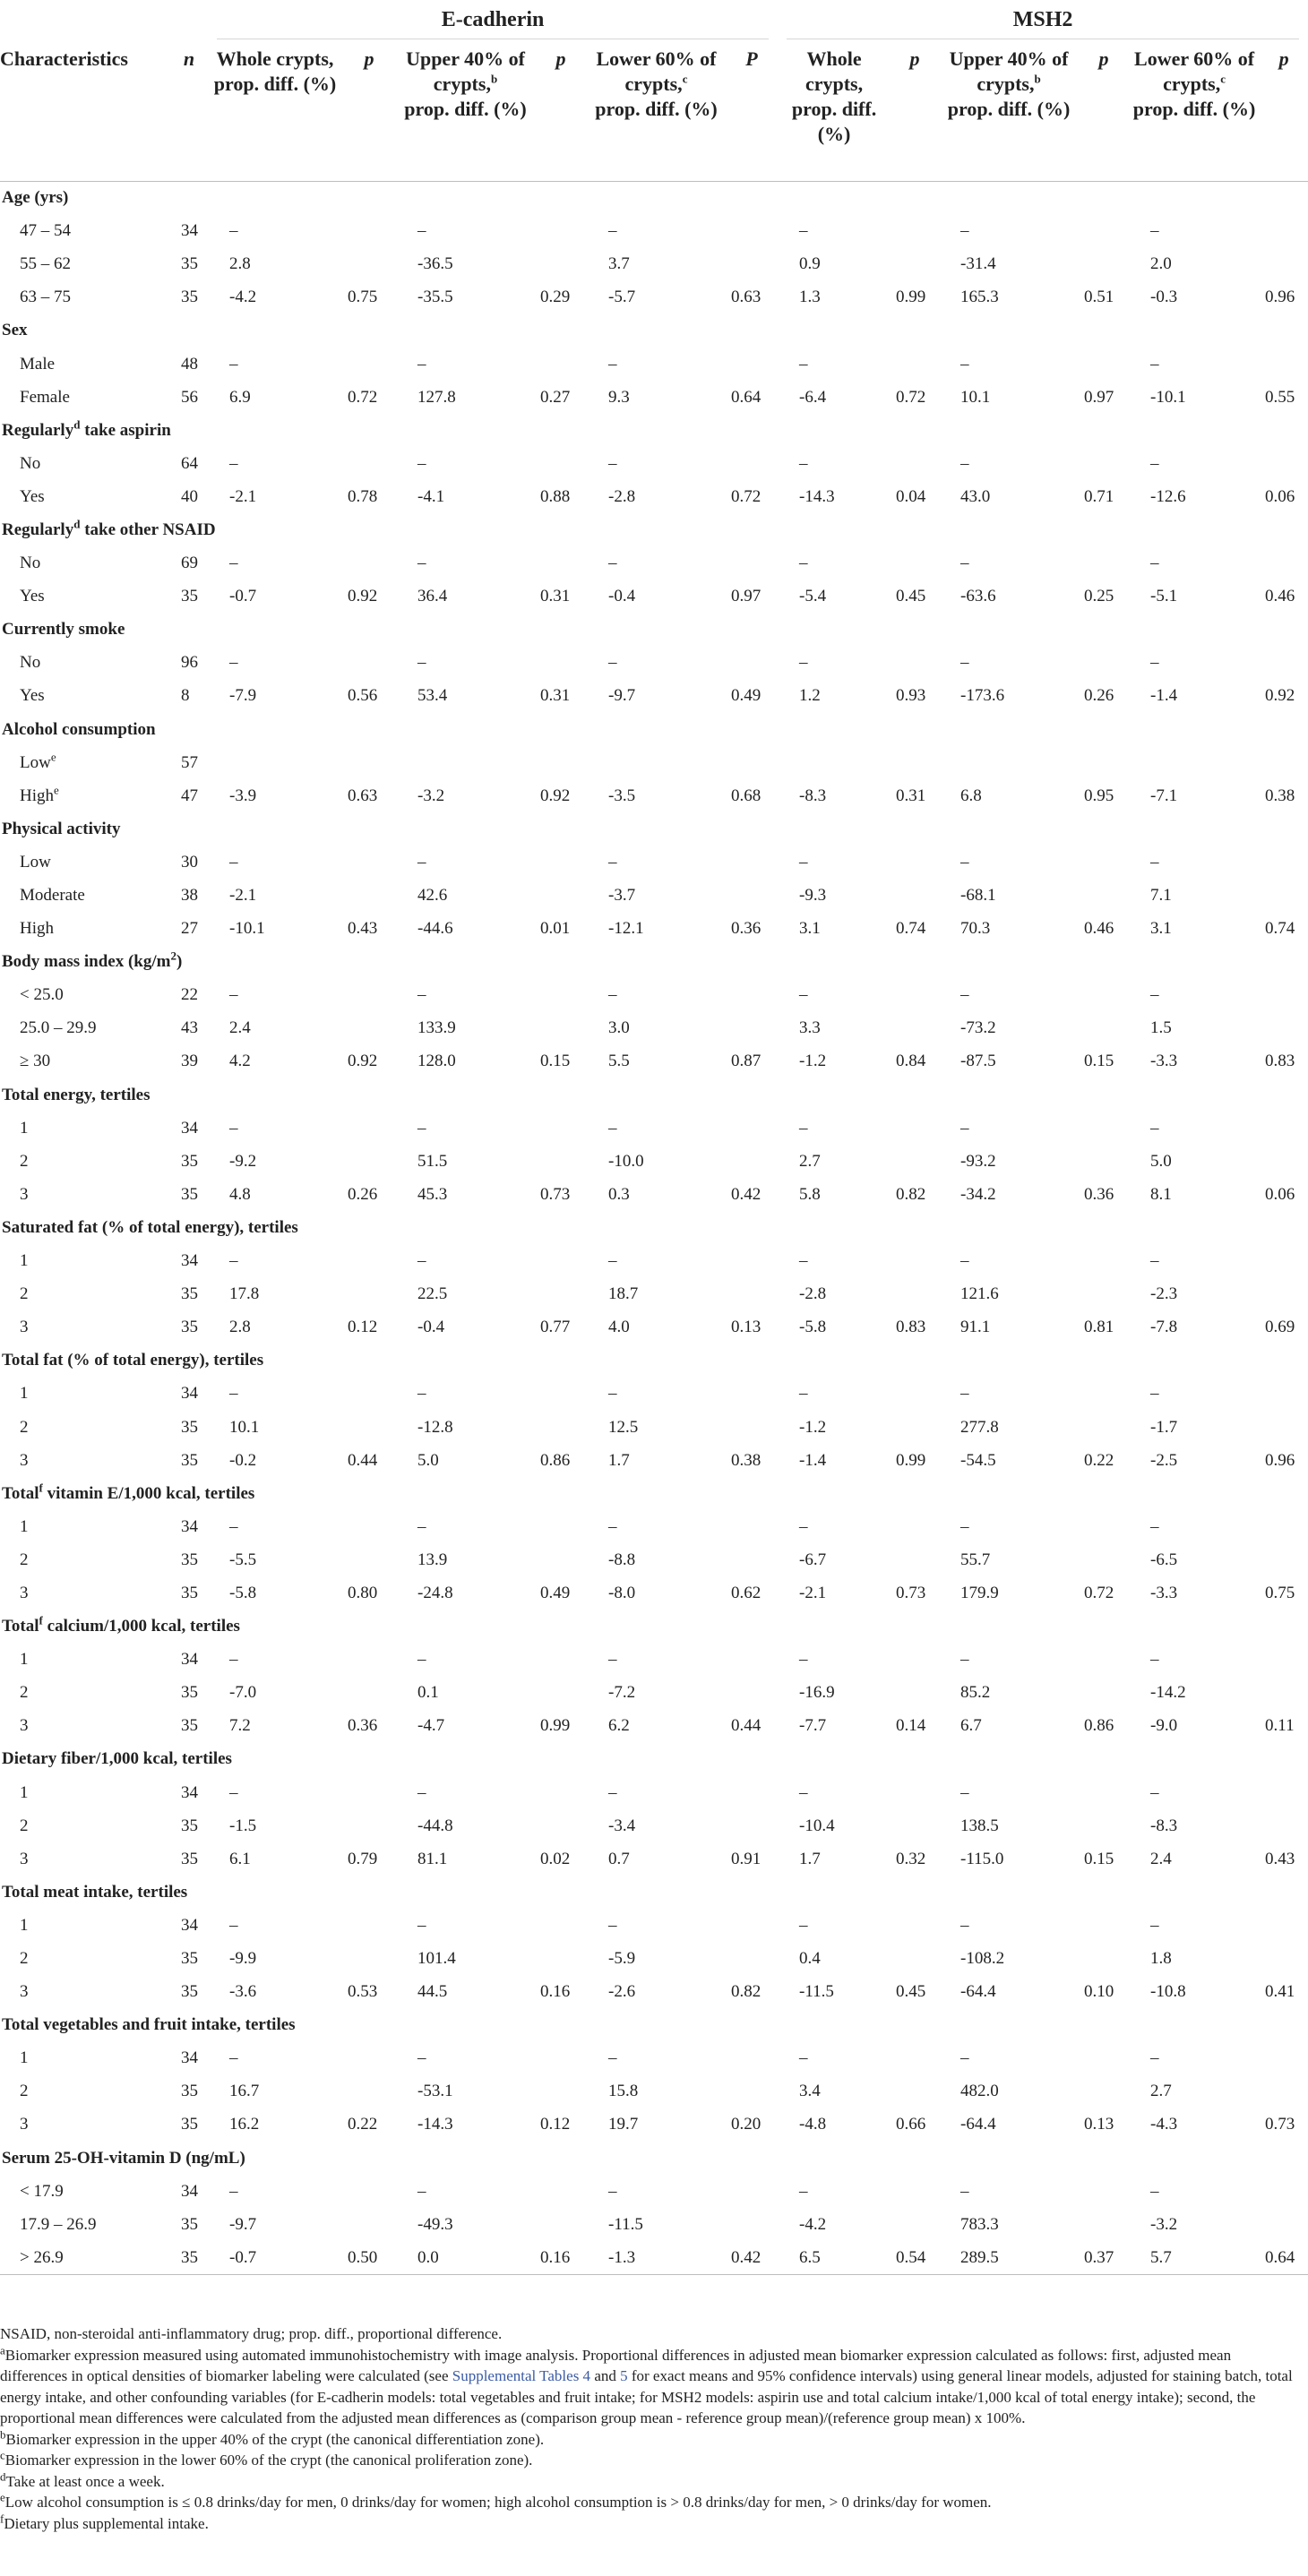 The height and width of the screenshot is (2576, 1308). I want to click on value-cell: 2.4, so click(240, 1028).